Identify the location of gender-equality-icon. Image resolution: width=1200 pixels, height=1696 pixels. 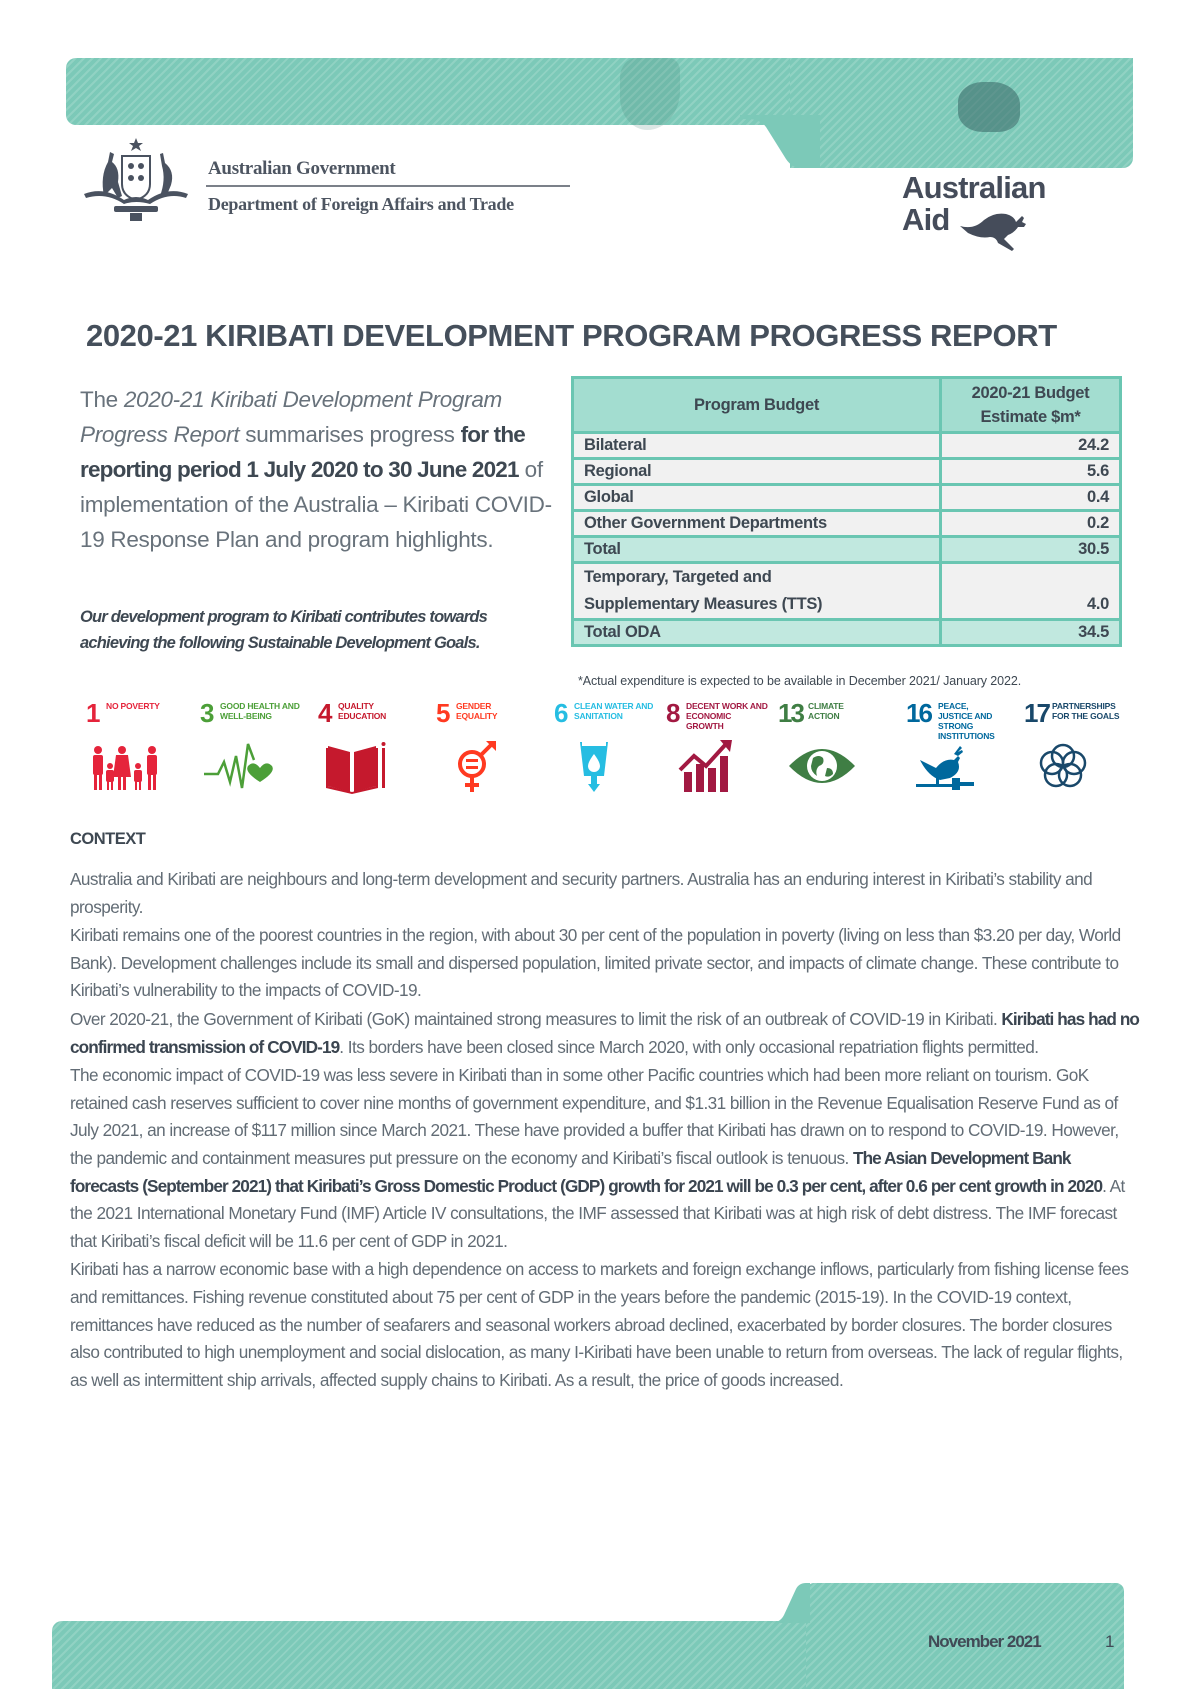
(477, 766).